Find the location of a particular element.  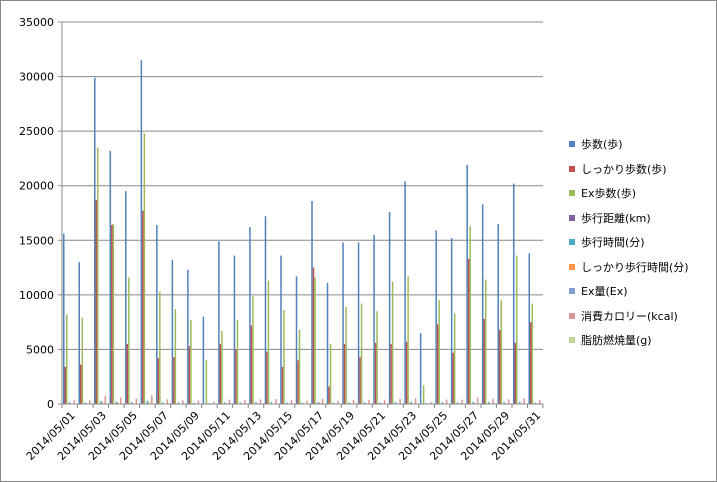

legend-item: 消費カロリー(kcal) is located at coordinates (641, 316).